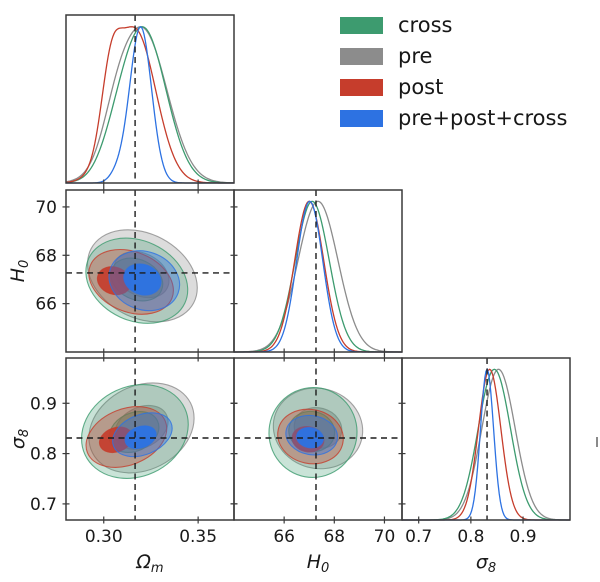  What do you see at coordinates (470, 537) in the screenshot?
I see `x-tick-label: 0.8` at bounding box center [470, 537].